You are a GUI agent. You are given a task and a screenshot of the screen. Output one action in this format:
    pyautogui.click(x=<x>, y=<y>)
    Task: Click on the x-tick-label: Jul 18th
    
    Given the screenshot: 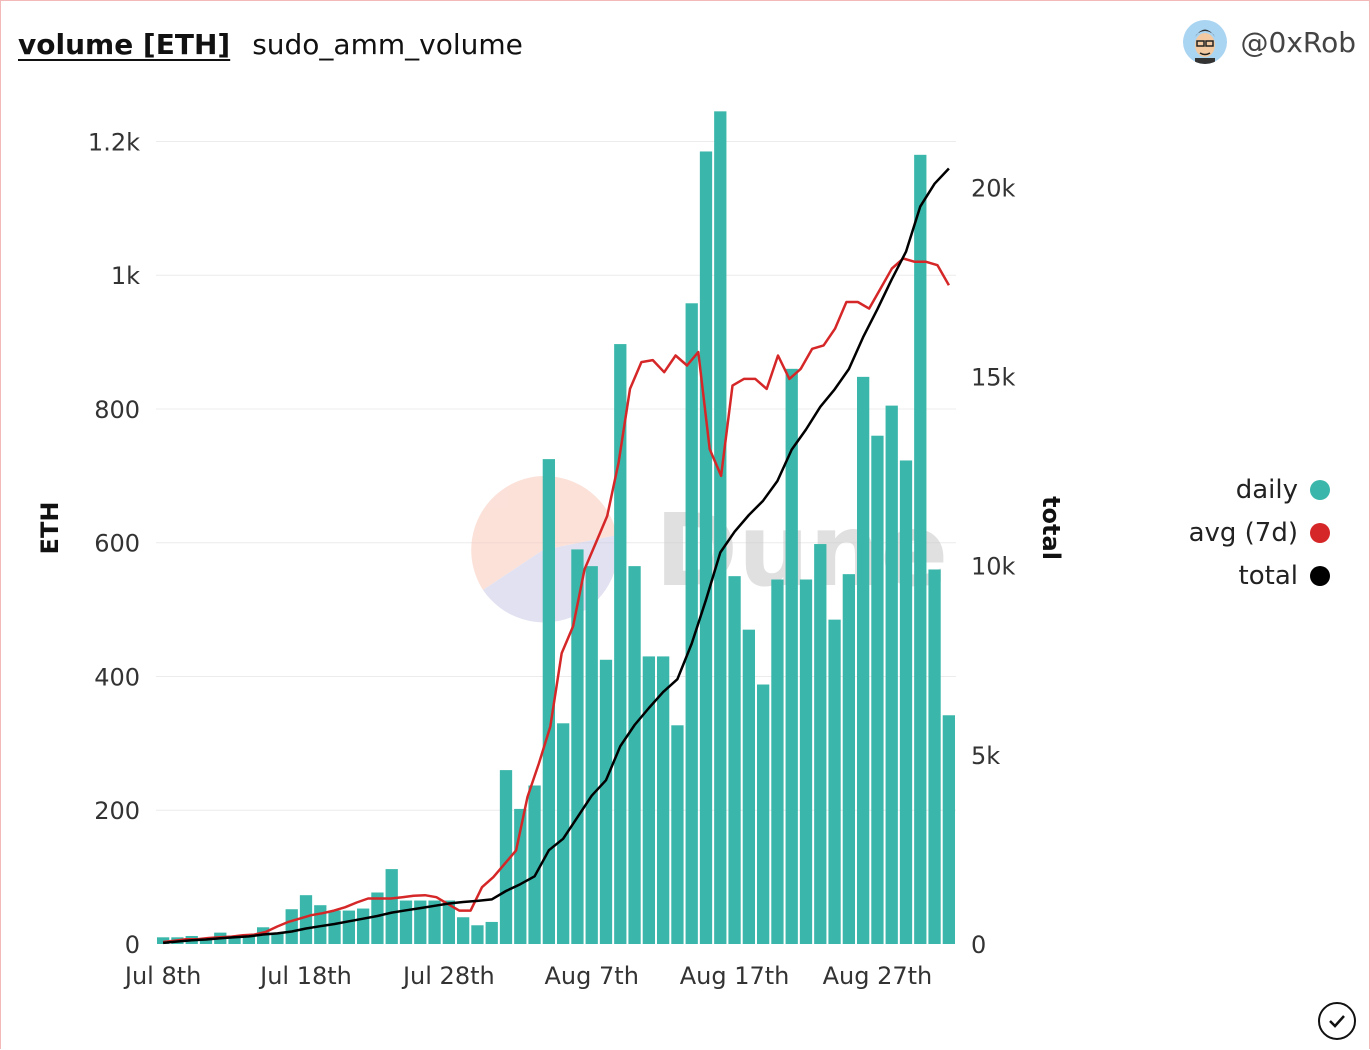 What is the action you would take?
    pyautogui.click(x=305, y=976)
    